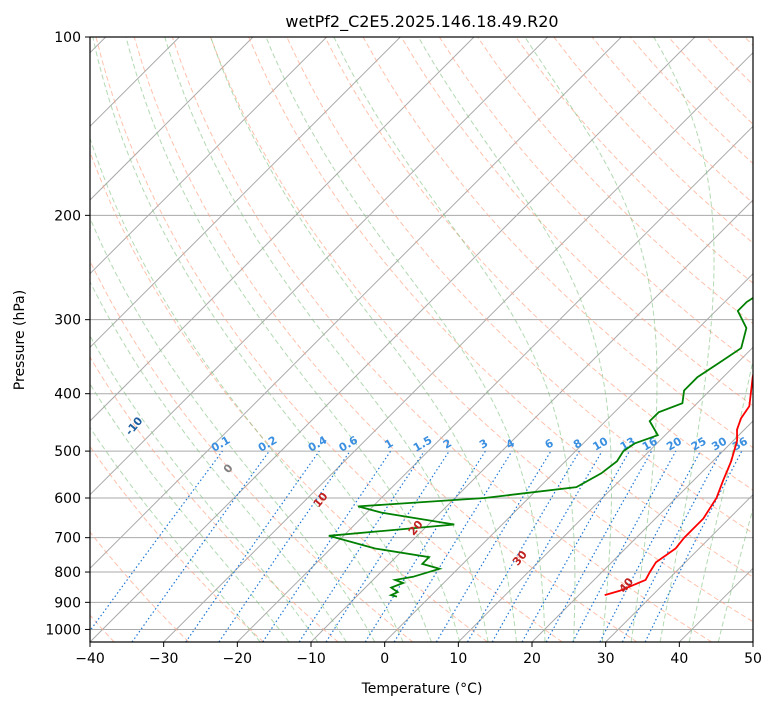  I want to click on y-tick-label: 600, so click(67, 499).